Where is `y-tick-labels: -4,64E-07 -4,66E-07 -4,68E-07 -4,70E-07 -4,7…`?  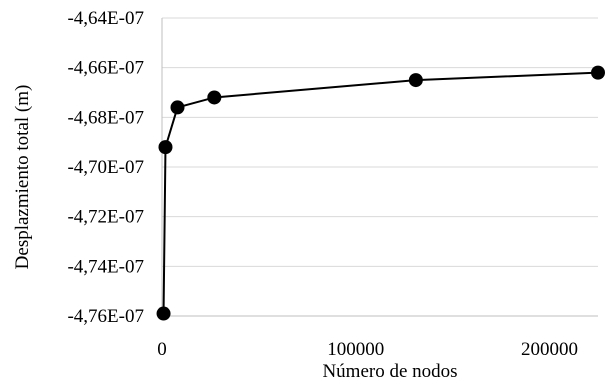 y-tick-labels: -4,64E-07 -4,66E-07 -4,68E-07 -4,70E-07 -4,7… is located at coordinates (105, 167).